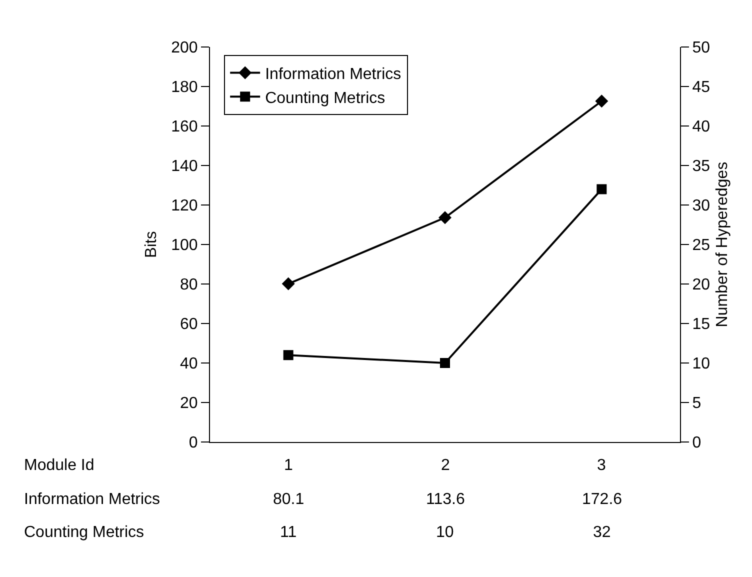 This screenshot has width=752, height=577. What do you see at coordinates (701, 245) in the screenshot?
I see `y2-tick-label: 25` at bounding box center [701, 245].